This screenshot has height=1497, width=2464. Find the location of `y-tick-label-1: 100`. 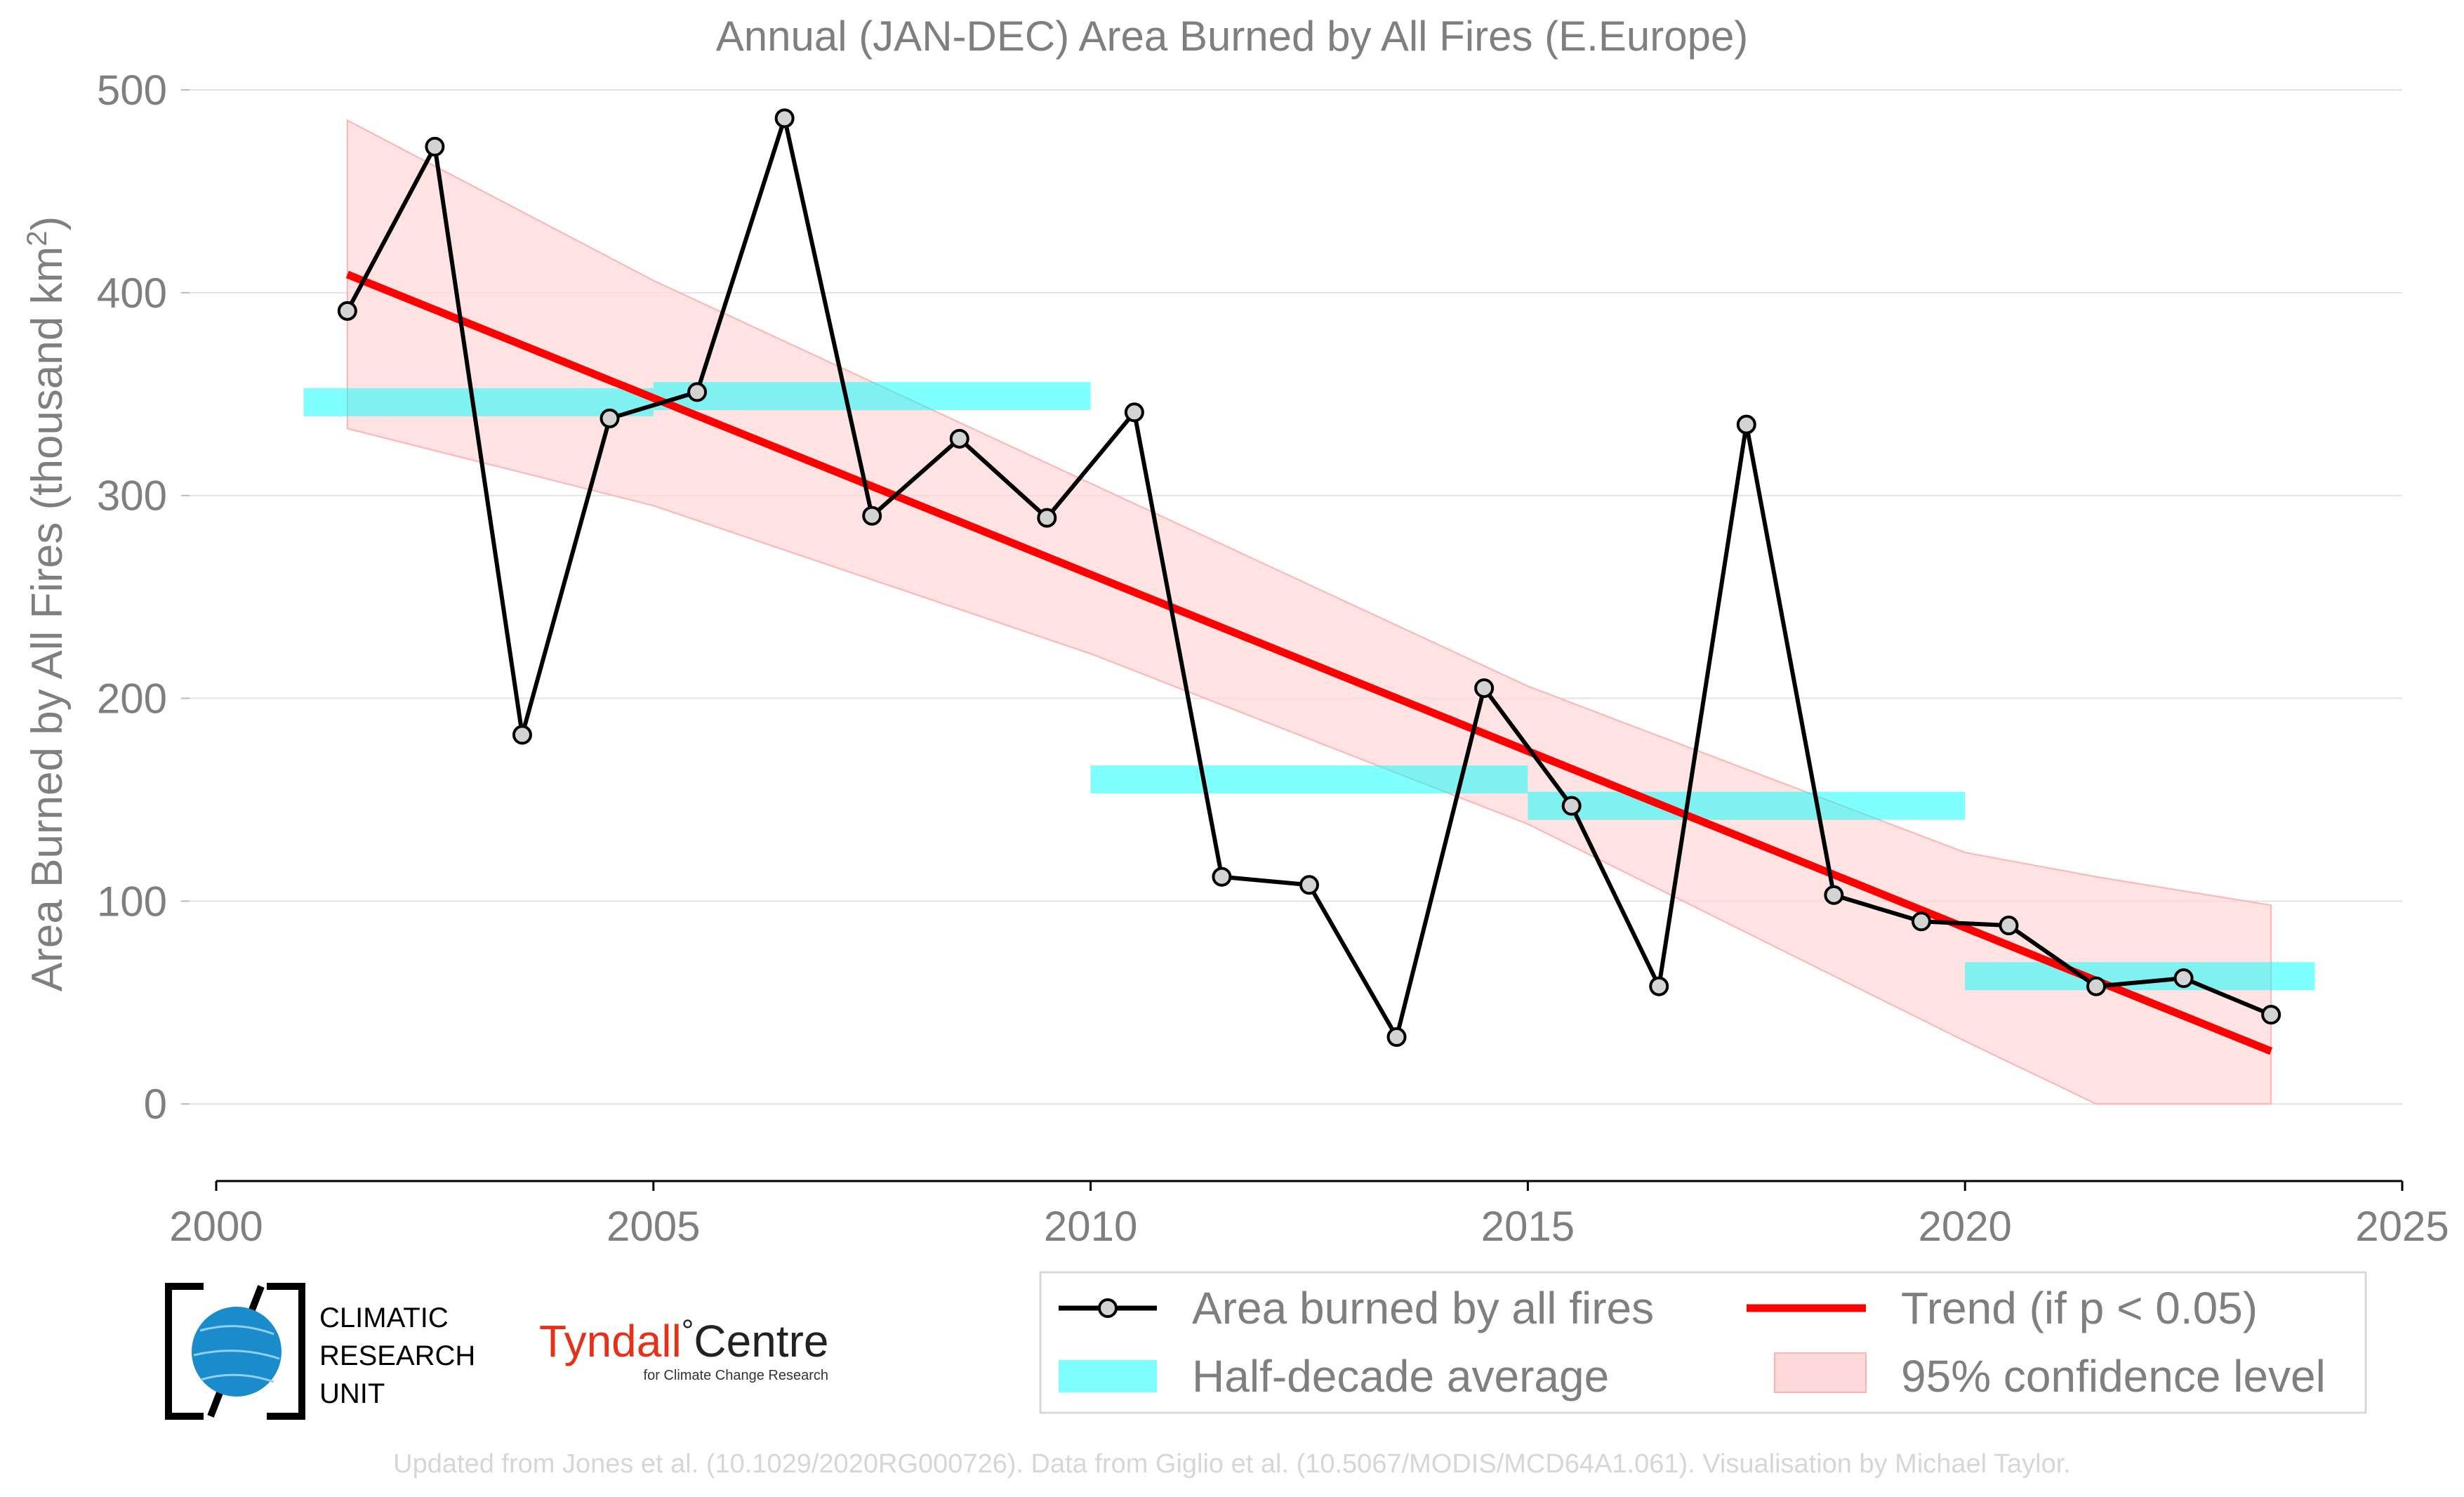

y-tick-label-1: 100 is located at coordinates (132, 901).